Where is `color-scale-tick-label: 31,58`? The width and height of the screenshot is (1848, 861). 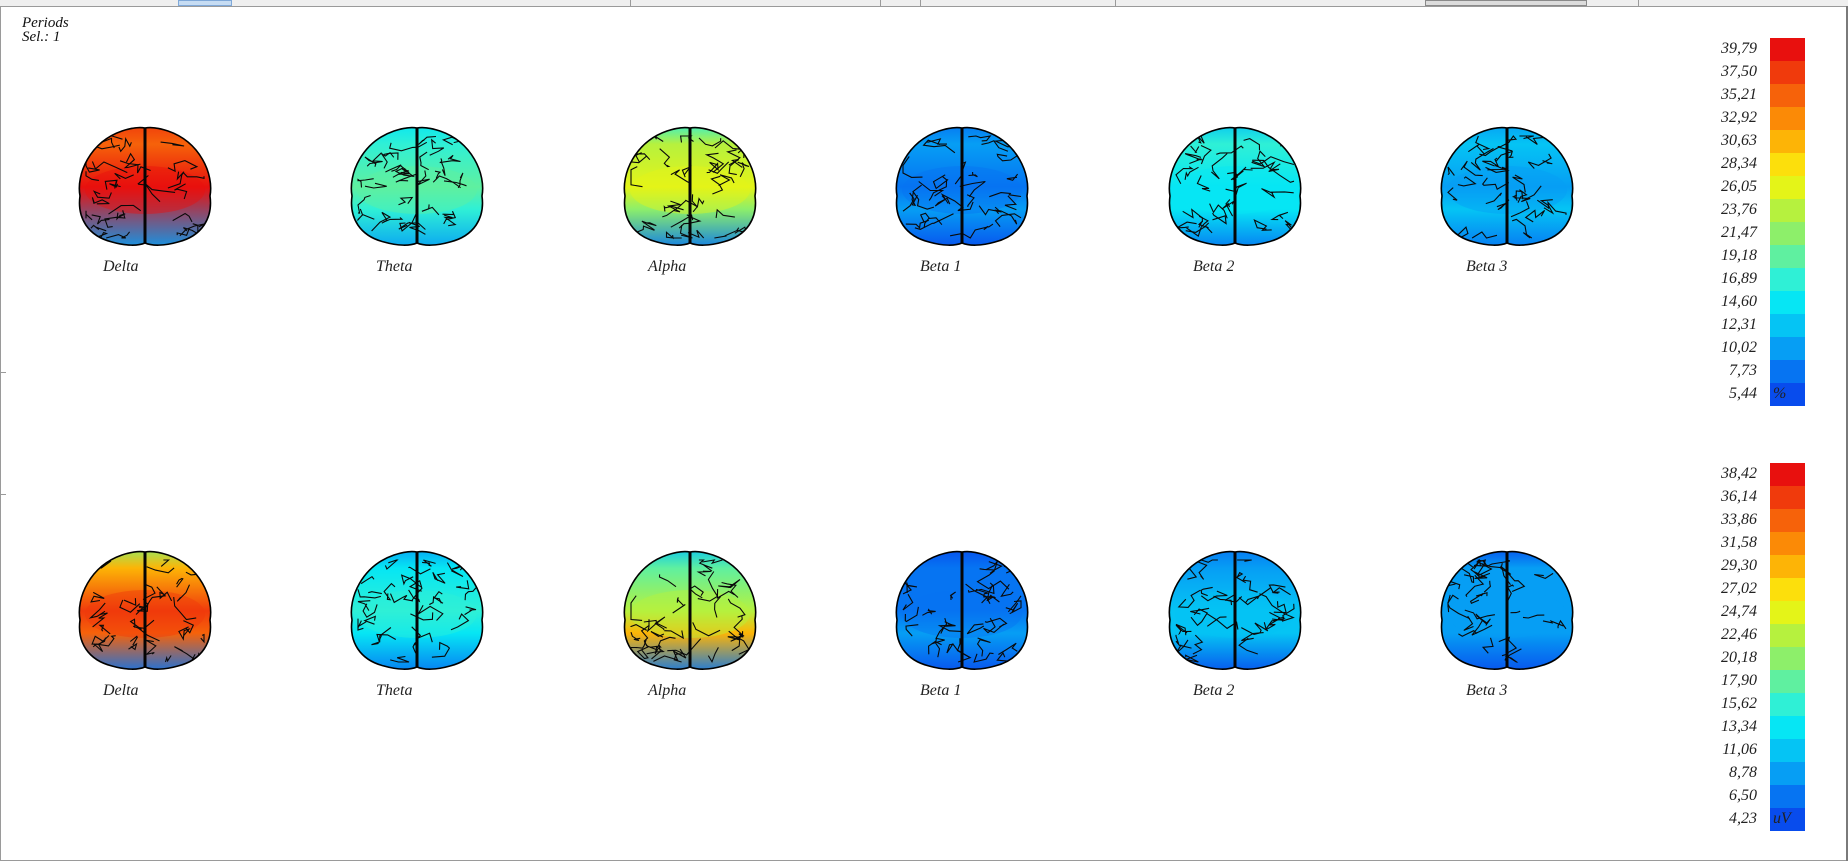
color-scale-tick-label: 31,58 is located at coordinates (1739, 542).